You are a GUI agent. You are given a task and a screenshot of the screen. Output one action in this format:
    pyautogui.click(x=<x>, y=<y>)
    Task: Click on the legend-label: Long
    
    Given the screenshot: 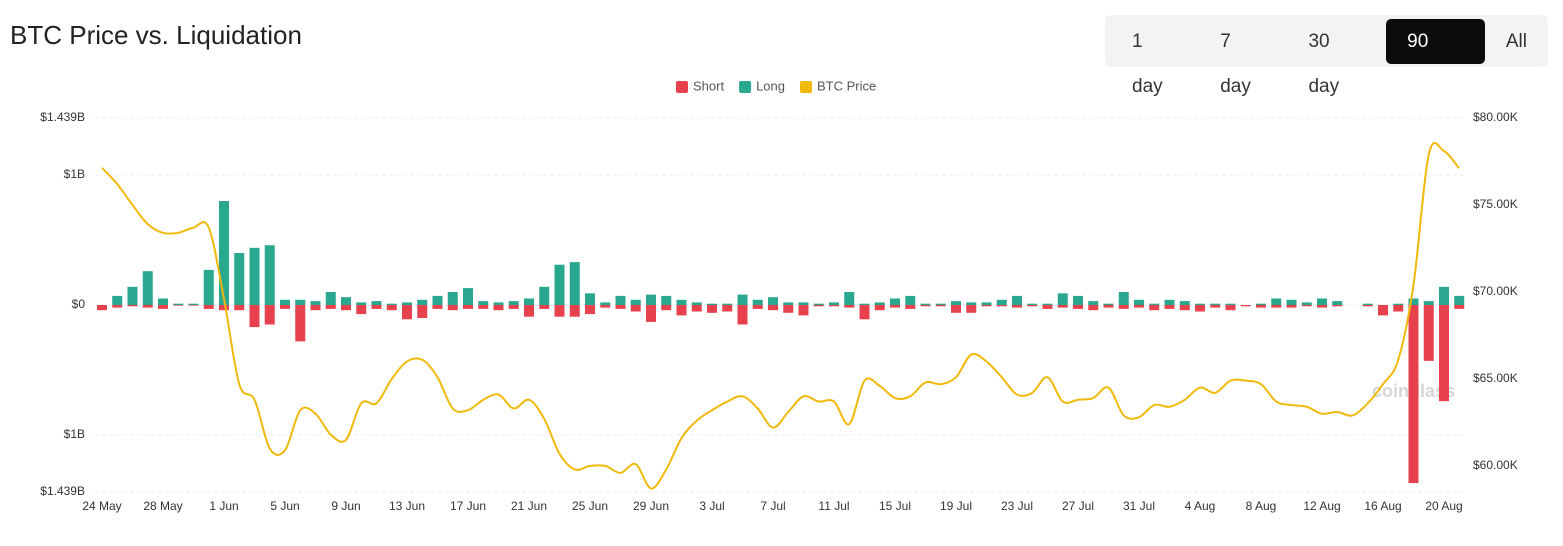 What is the action you would take?
    pyautogui.click(x=770, y=85)
    